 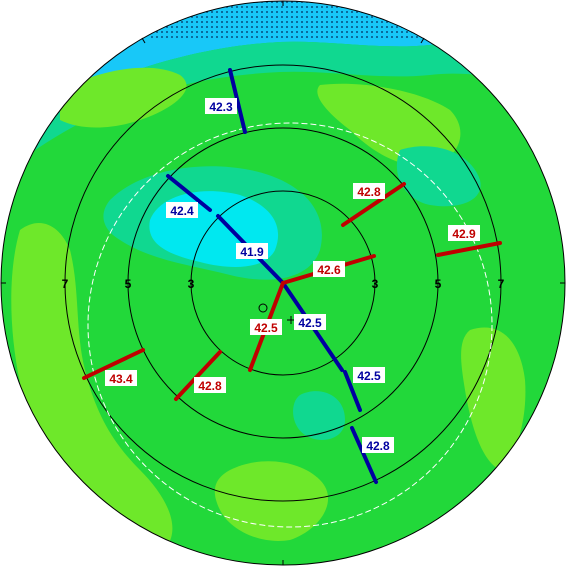 I want to click on svg-text: 42.6, so click(x=329, y=270).